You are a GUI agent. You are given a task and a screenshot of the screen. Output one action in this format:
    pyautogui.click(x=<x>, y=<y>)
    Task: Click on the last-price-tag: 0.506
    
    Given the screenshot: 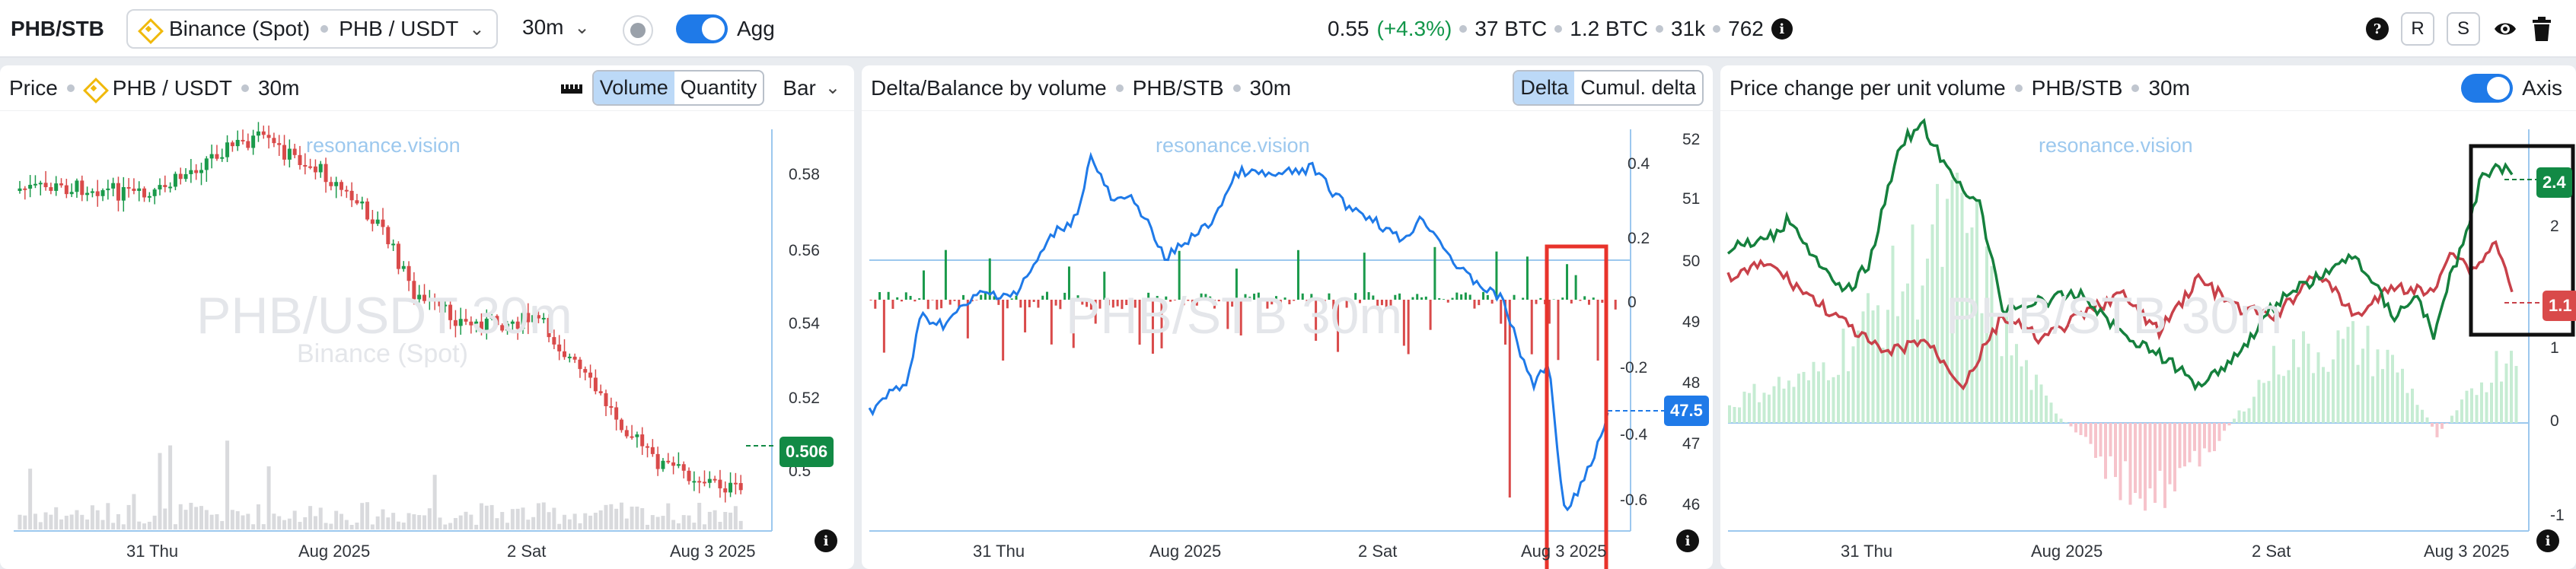 What is the action you would take?
    pyautogui.click(x=806, y=452)
    